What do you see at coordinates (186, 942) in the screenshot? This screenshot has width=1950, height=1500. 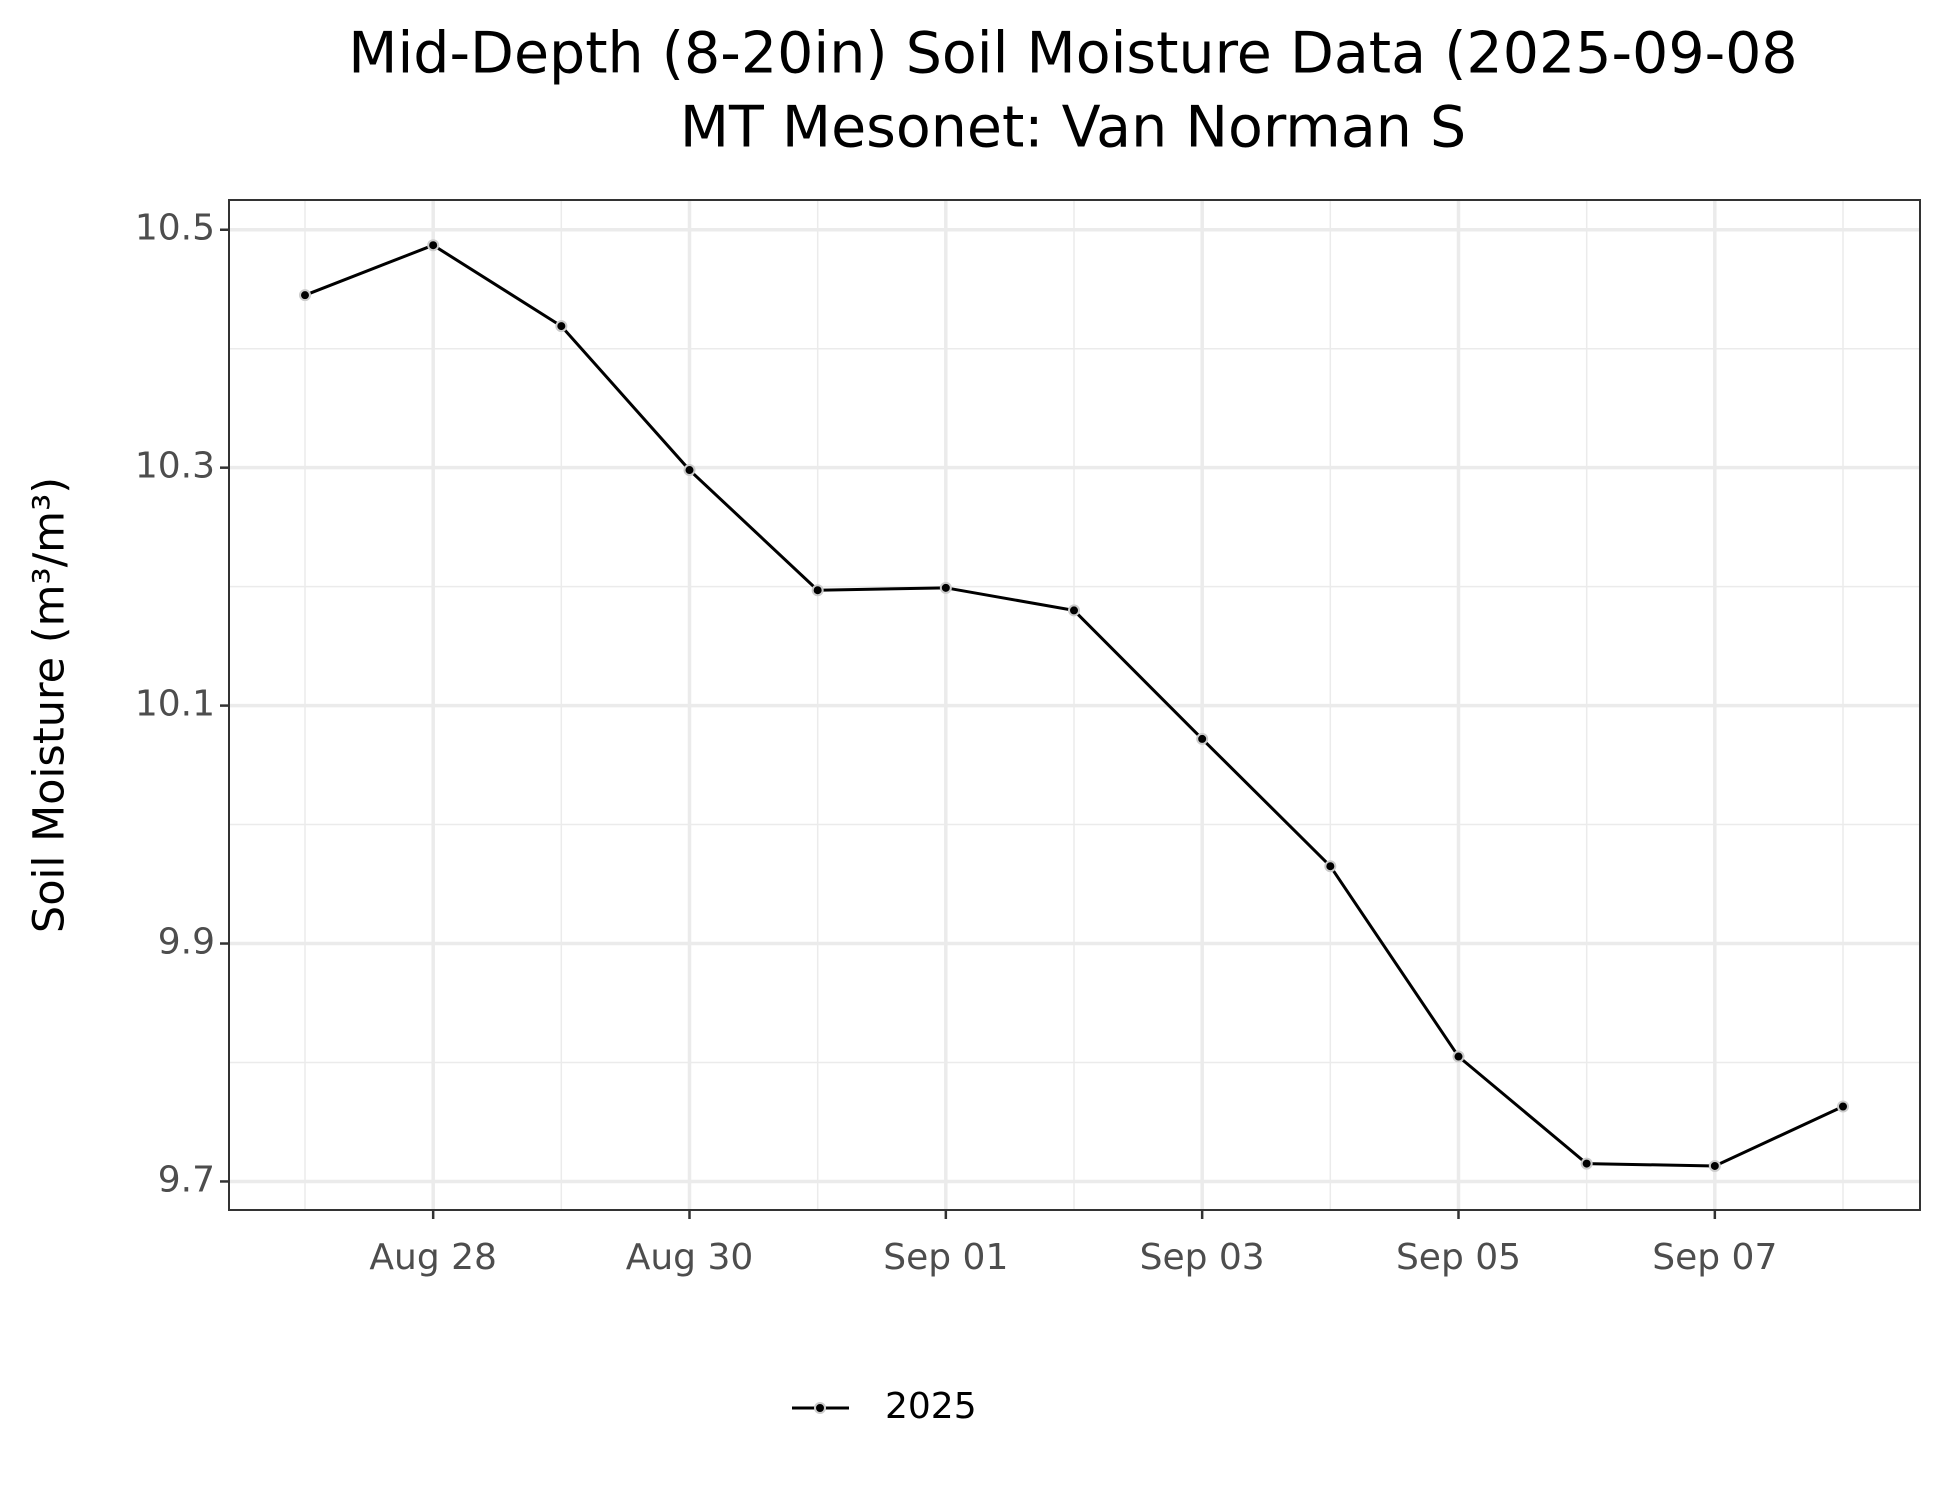 I see `y-tick-label: 9.9` at bounding box center [186, 942].